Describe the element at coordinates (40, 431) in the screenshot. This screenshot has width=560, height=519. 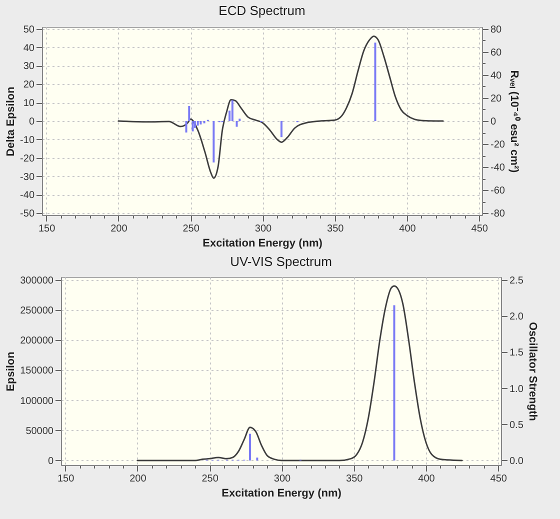
I see `y-tick-label: 50000` at that location.